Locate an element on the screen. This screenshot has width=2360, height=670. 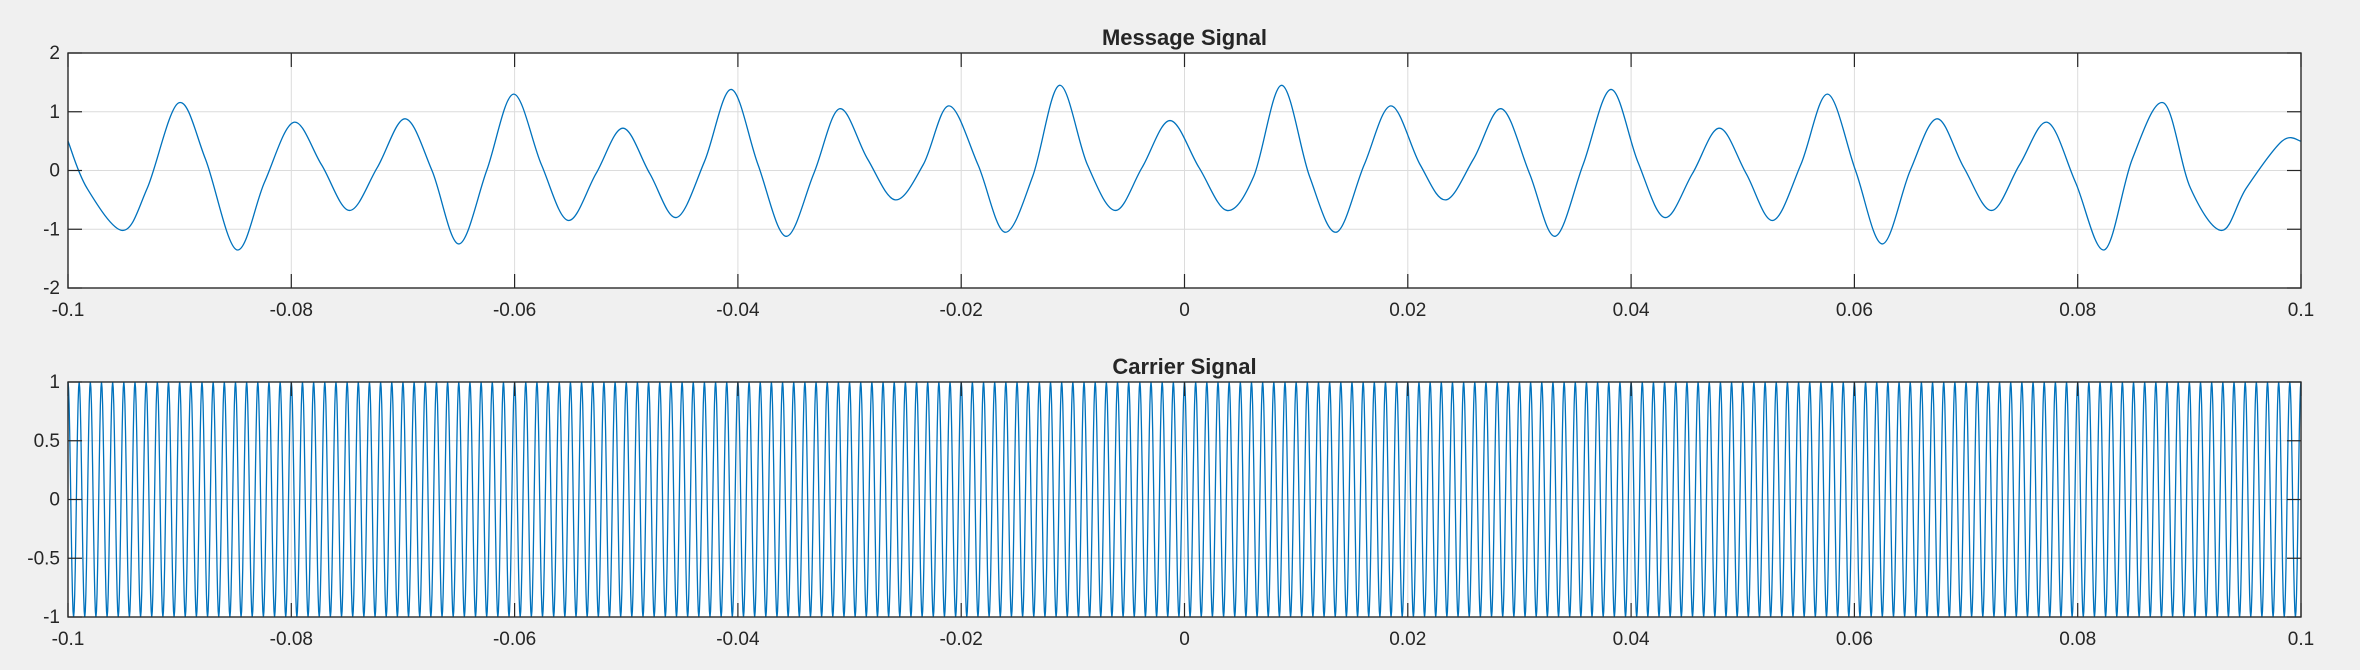
message-x-tick-label: 0.06 is located at coordinates (1854, 310).